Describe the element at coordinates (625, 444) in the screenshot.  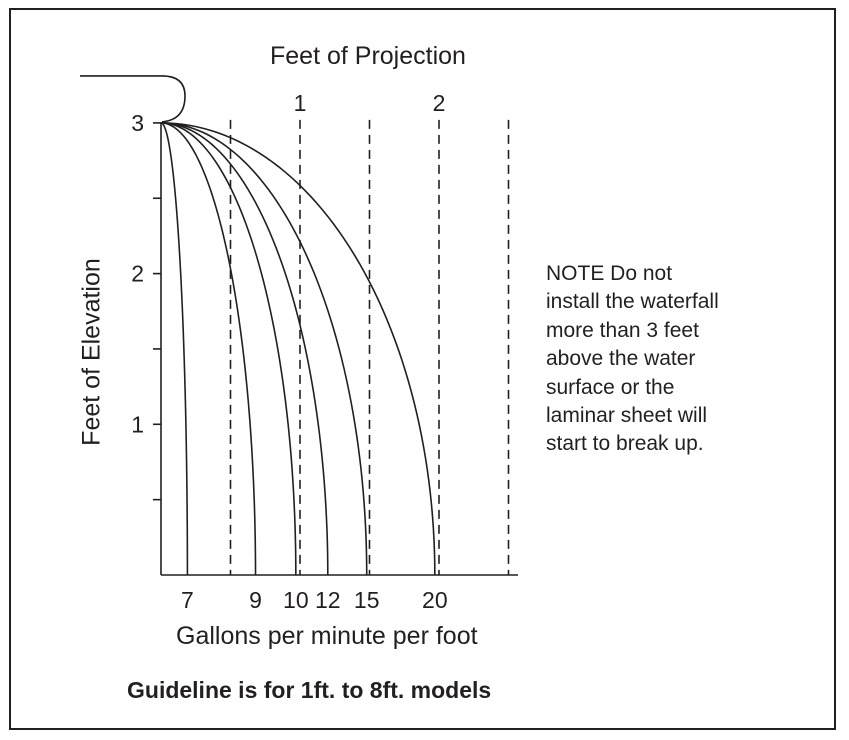
I see `note-line: start to break up.` at that location.